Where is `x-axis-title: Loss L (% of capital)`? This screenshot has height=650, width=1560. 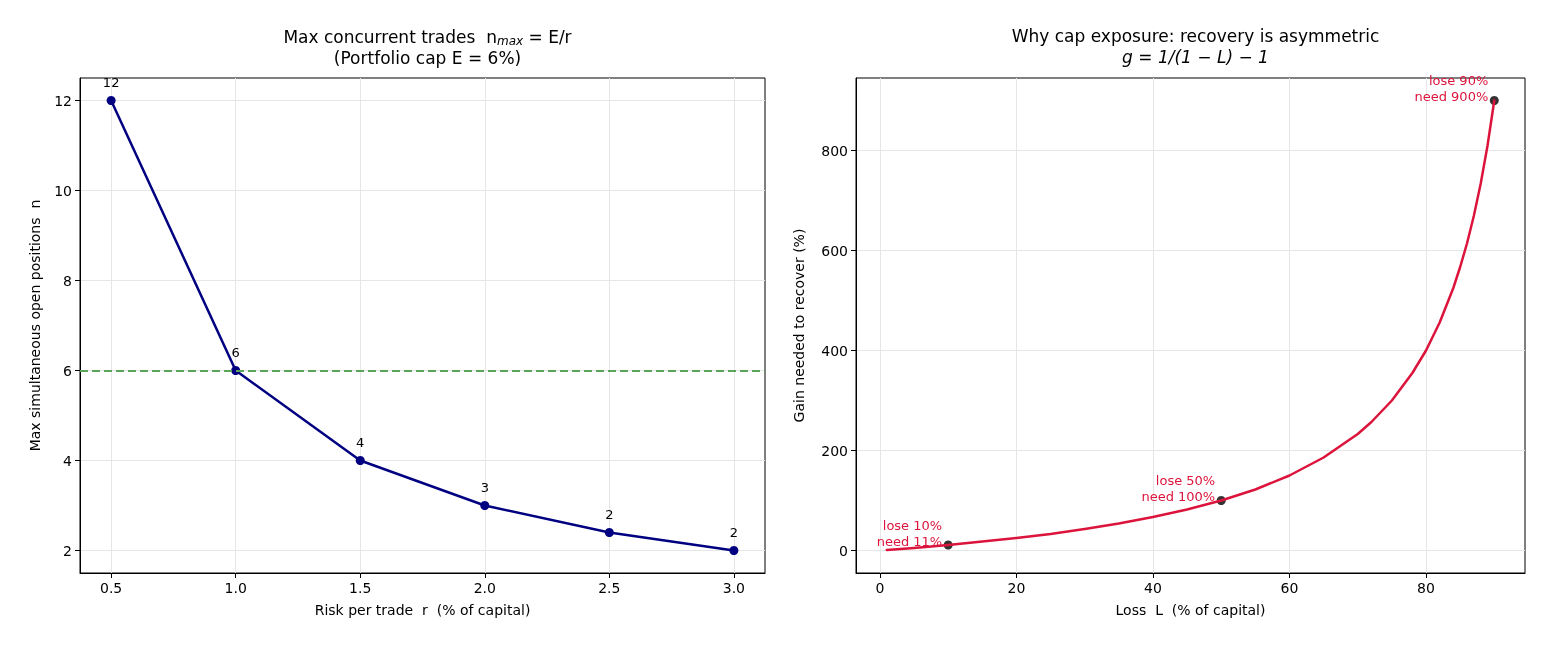 x-axis-title: Loss L (% of capital) is located at coordinates (1190, 610).